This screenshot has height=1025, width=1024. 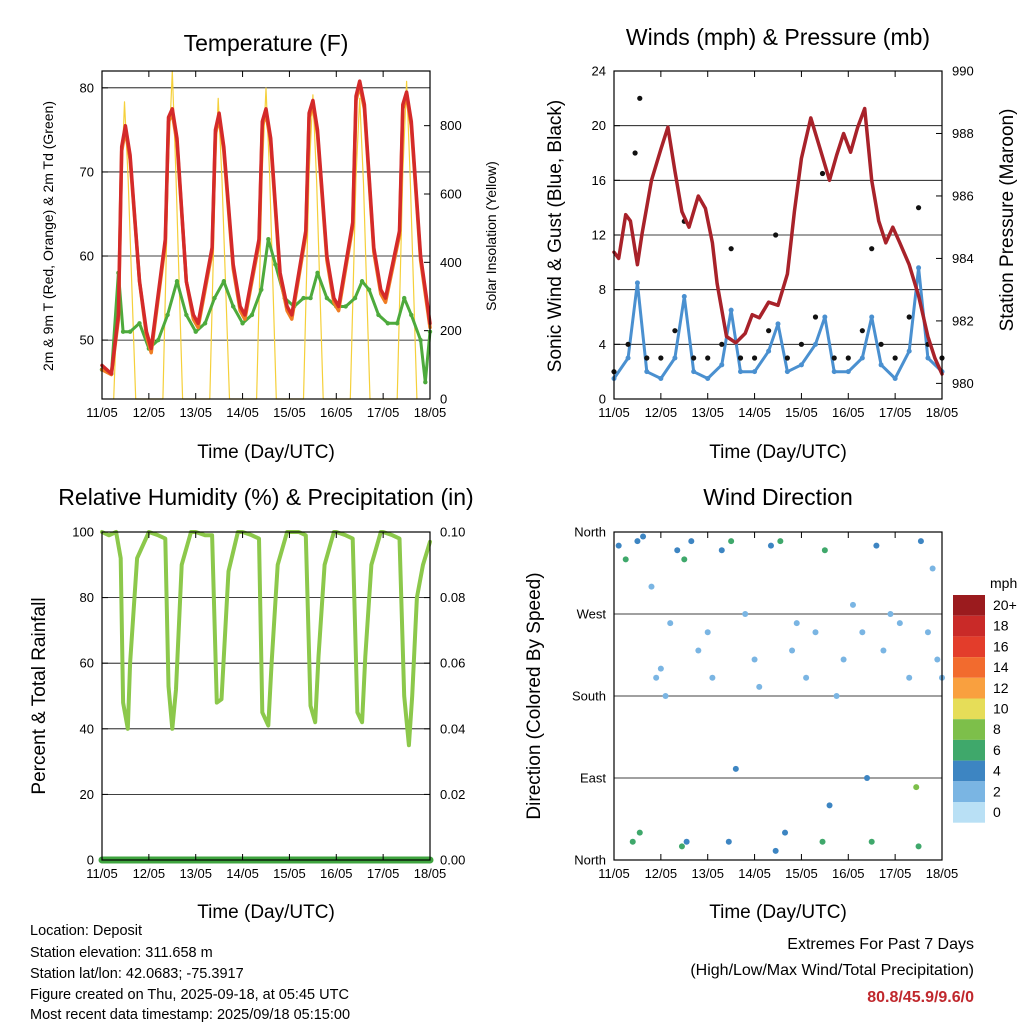 What do you see at coordinates (266, 912) in the screenshot?
I see `humidity-xlabel: Time (Day/UTC)` at bounding box center [266, 912].